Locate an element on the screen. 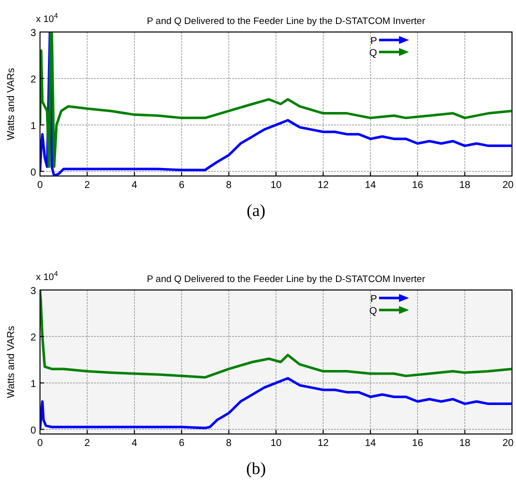 This screenshot has width=516, height=502. text: (a) is located at coordinates (256, 210).